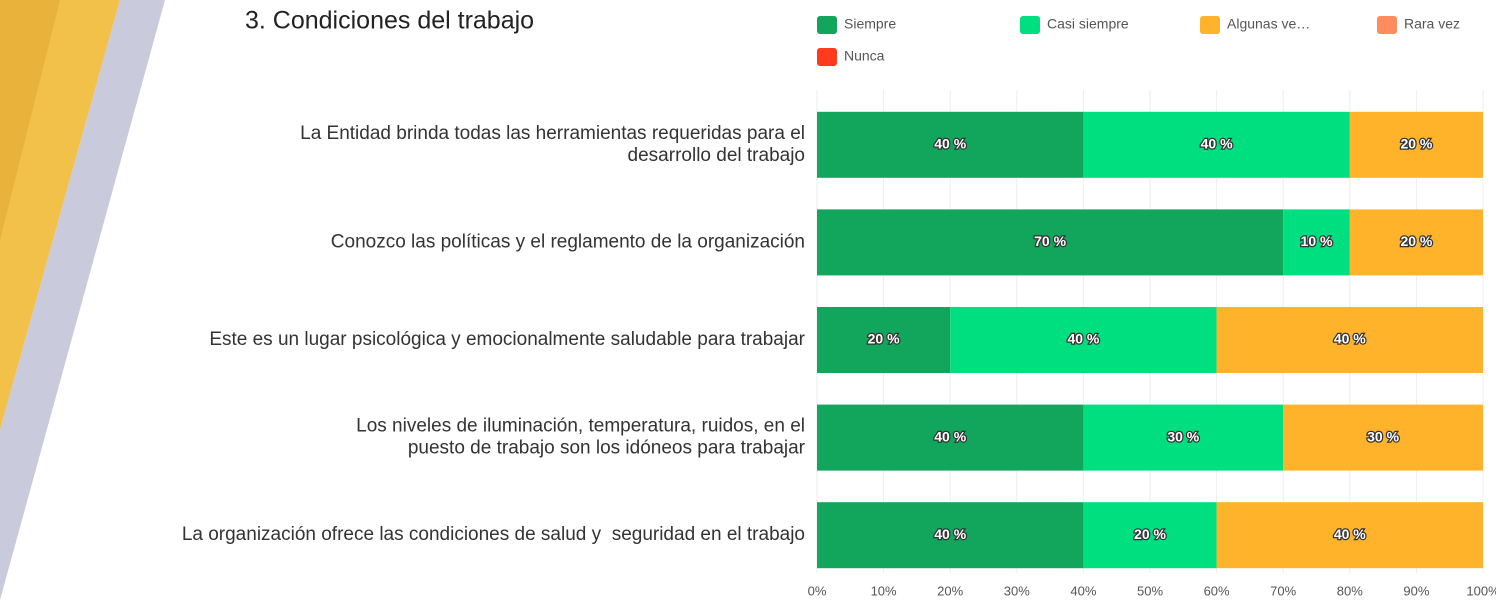 The height and width of the screenshot is (602, 1496). Describe the element at coordinates (864, 56) in the screenshot. I see `legend-label: Nunca` at that location.